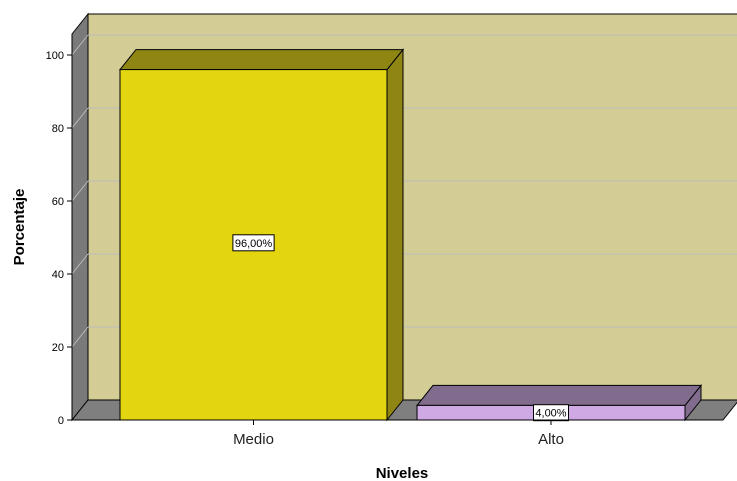  Describe the element at coordinates (551, 439) in the screenshot. I see `x-tick-label: Alto` at that location.